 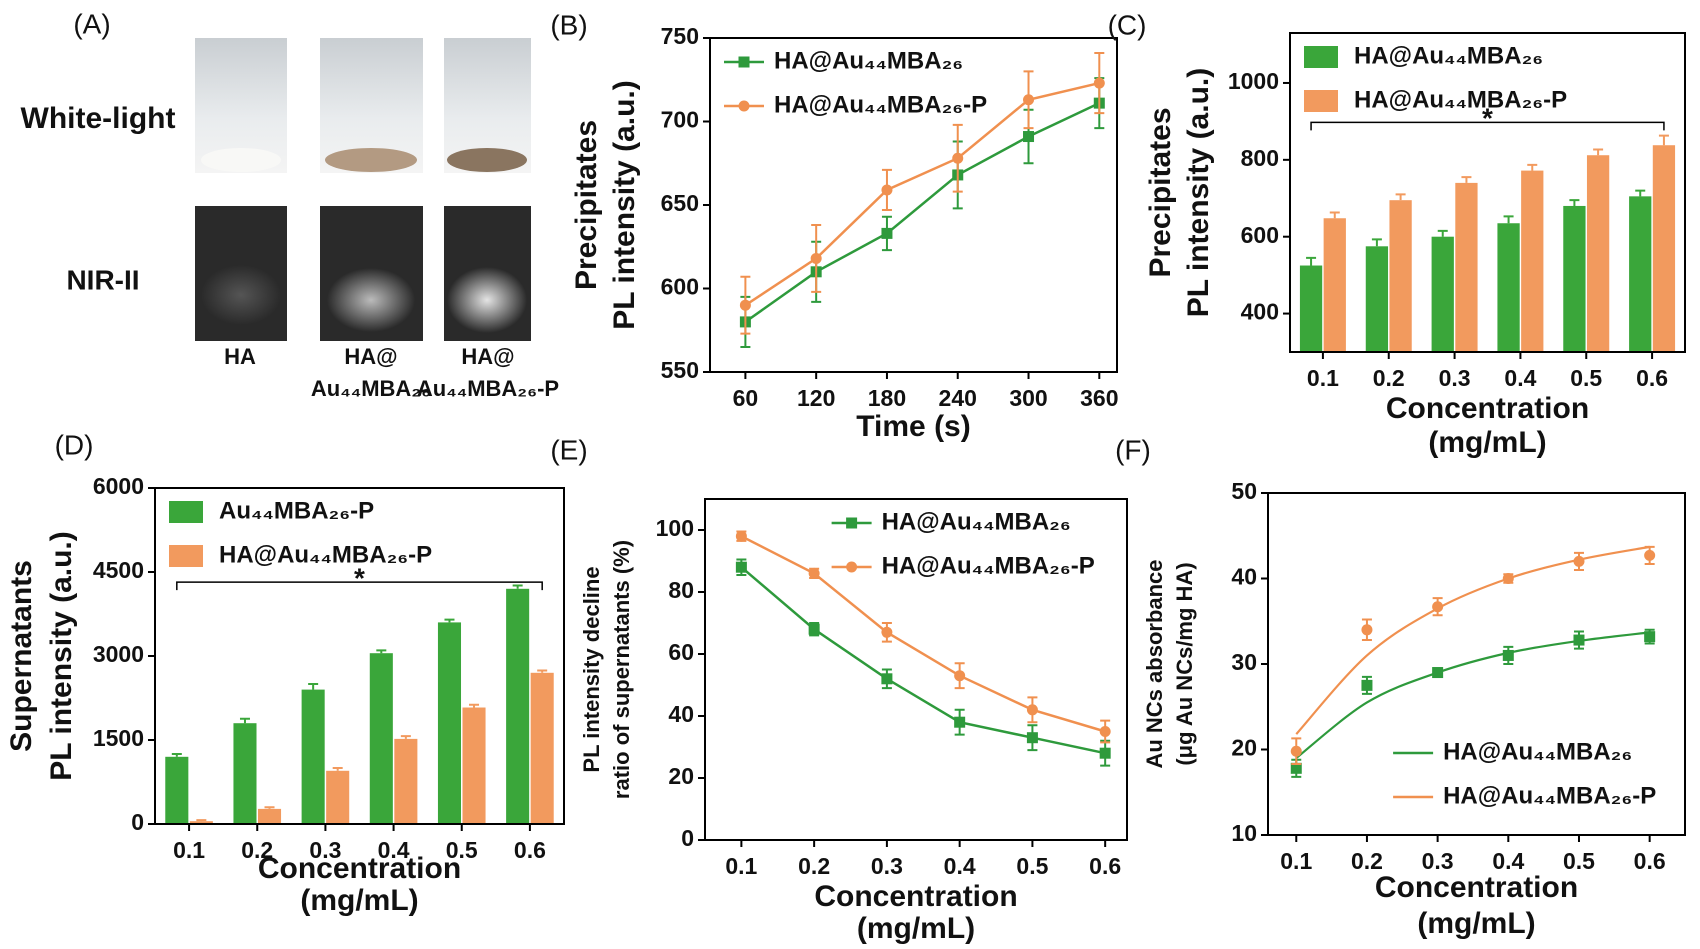 I want to click on y-tick-label: 100, so click(x=675, y=528).